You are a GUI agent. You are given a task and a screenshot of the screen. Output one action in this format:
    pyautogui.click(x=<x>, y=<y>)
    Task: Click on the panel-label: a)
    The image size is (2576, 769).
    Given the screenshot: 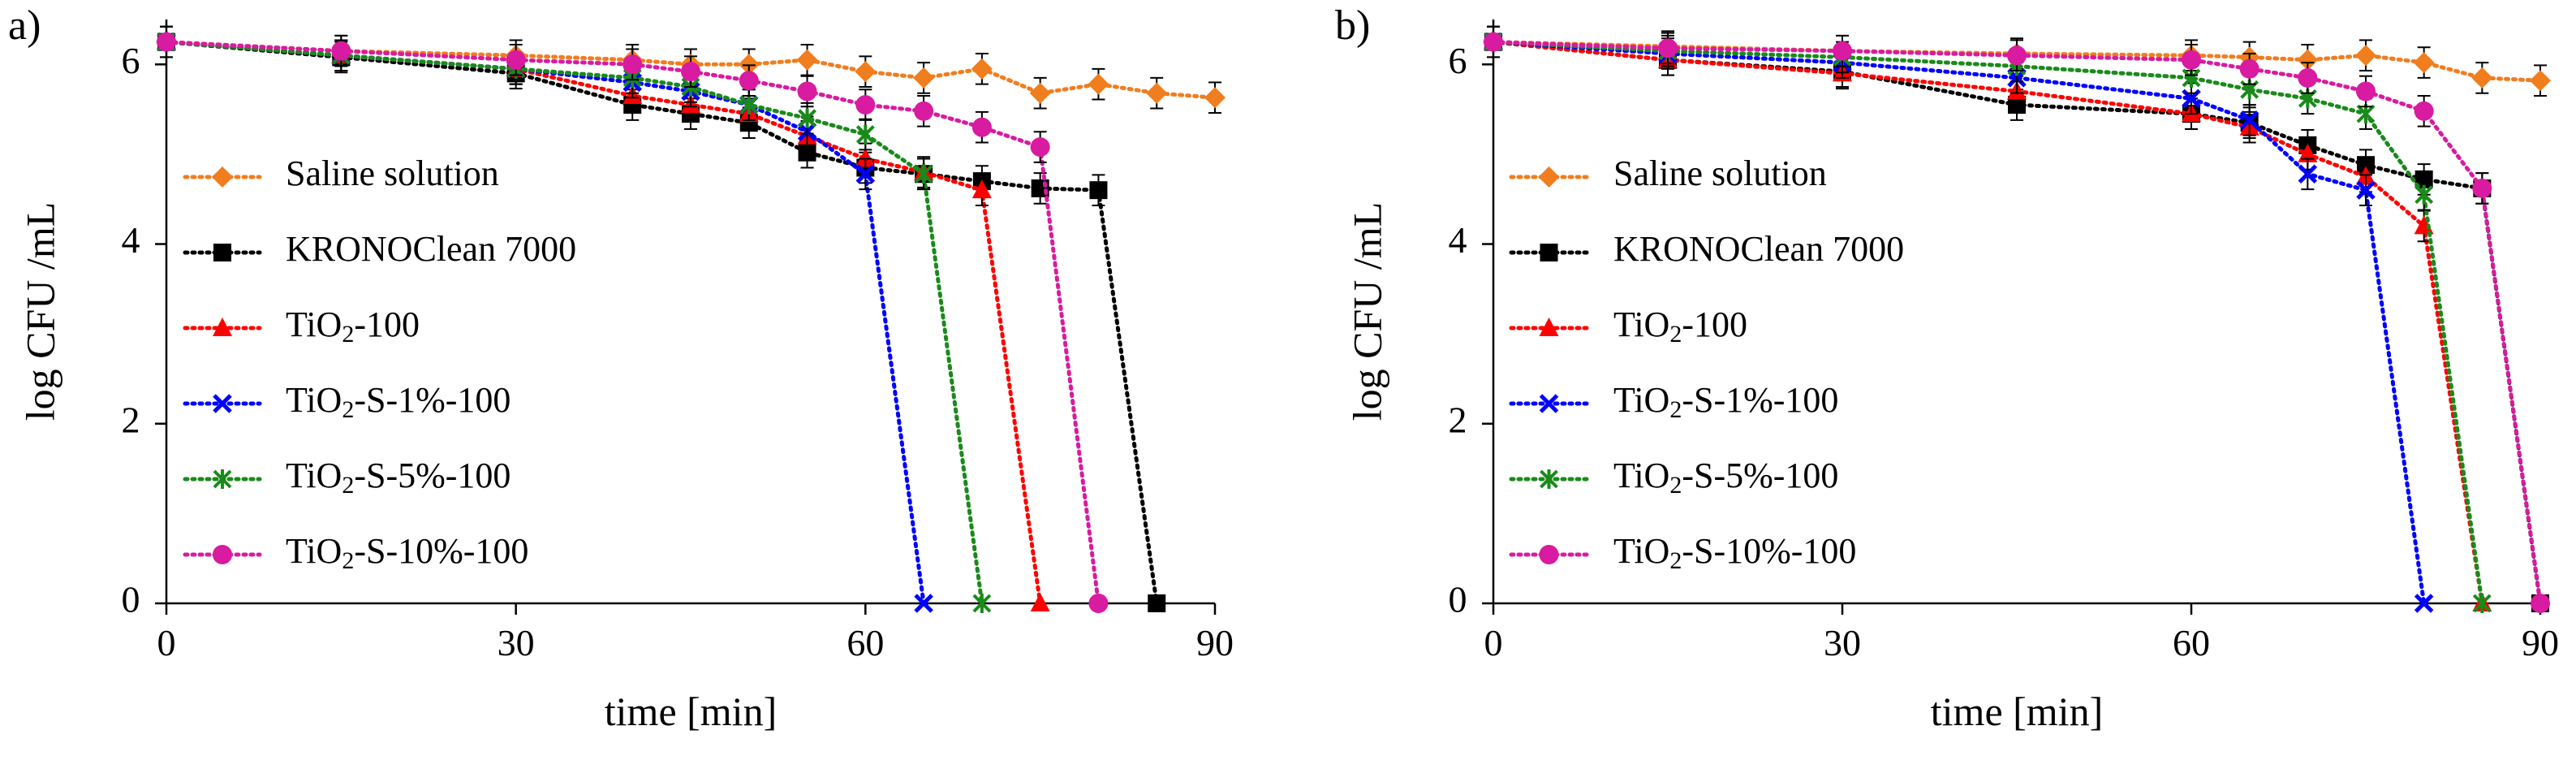 What is the action you would take?
    pyautogui.click(x=24, y=25)
    